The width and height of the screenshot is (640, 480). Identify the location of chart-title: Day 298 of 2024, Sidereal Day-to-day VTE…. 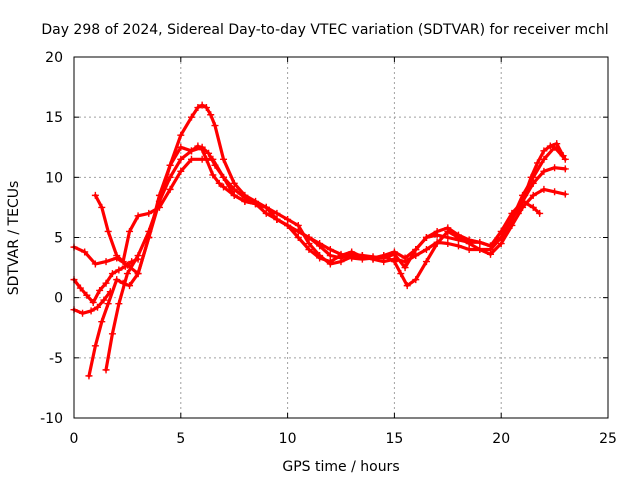
(324, 30).